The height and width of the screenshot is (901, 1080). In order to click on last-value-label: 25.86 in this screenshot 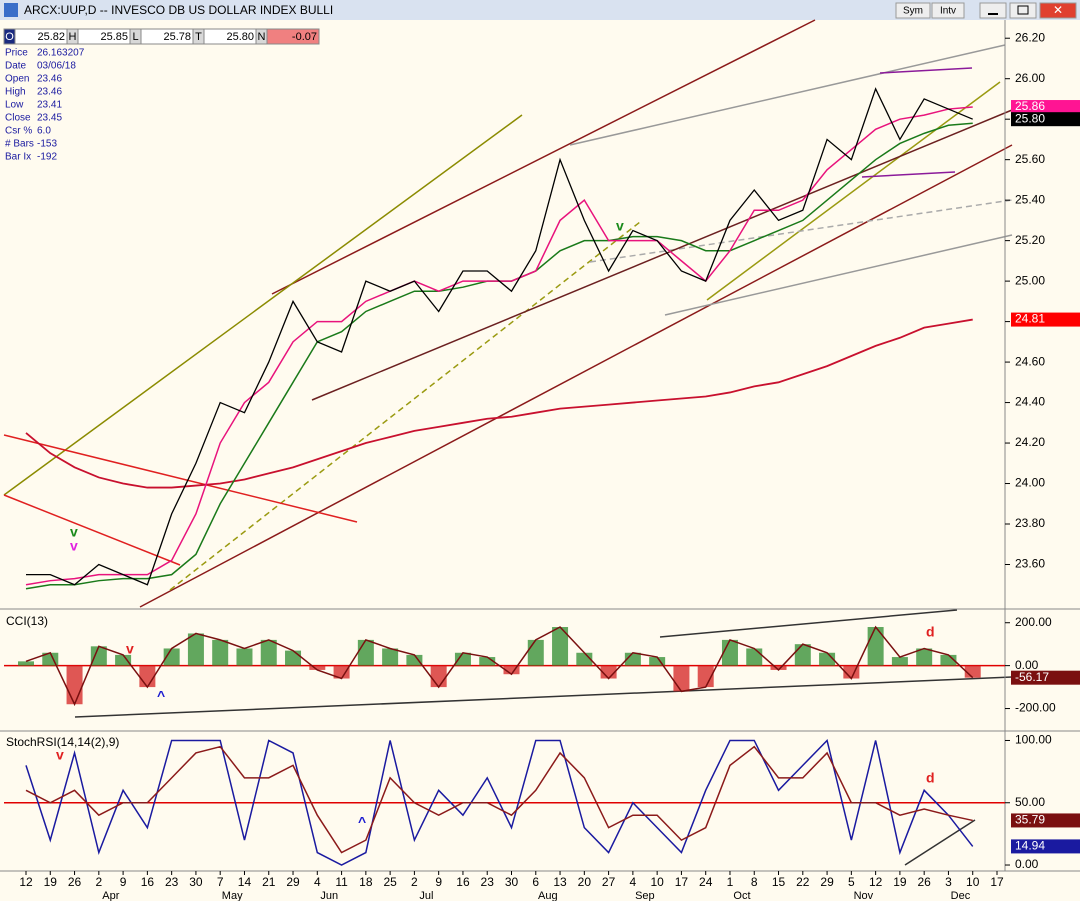, I will do `click(1030, 106)`.